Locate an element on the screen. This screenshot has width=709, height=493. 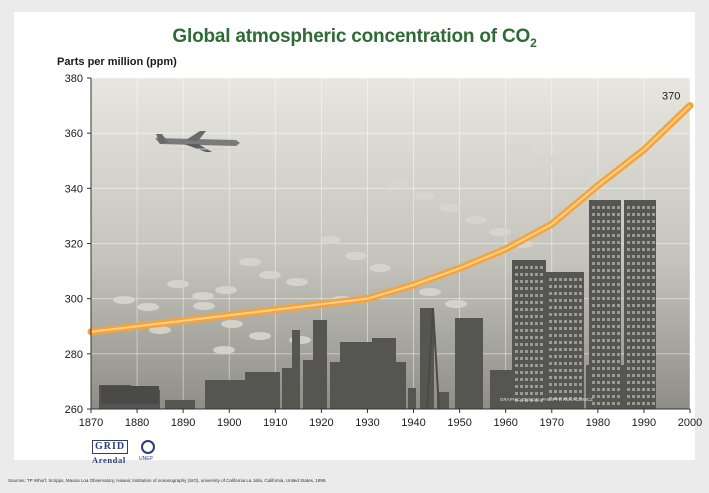
truck-icon is located at coordinates (130, 395).